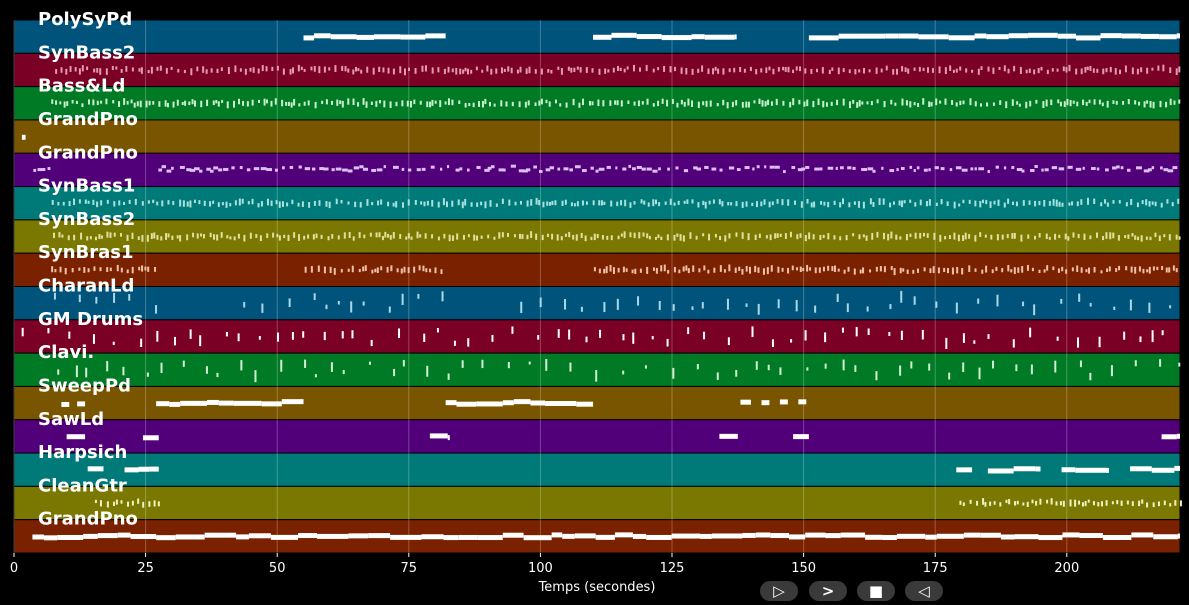  Describe the element at coordinates (924, 591) in the screenshot. I see `previous-button: ◁` at that location.